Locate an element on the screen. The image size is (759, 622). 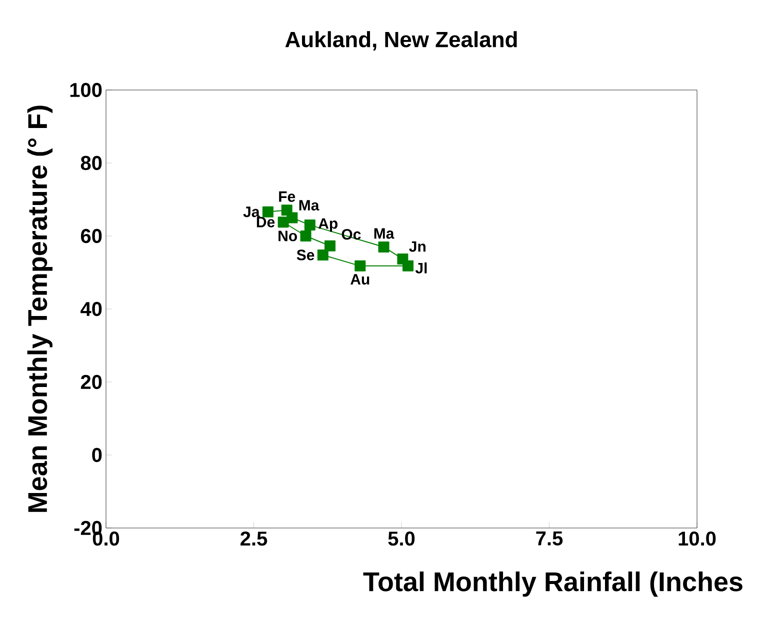
annotation: De is located at coordinates (265, 222).